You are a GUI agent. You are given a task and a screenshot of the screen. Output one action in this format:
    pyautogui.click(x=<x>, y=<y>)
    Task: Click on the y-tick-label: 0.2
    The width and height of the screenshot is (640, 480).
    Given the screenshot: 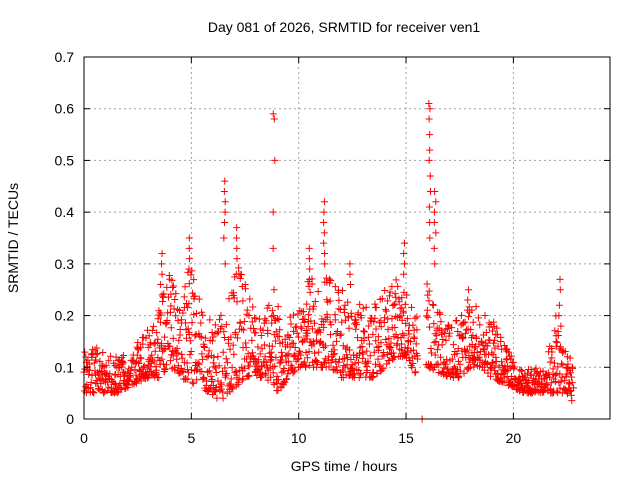 What is the action you would take?
    pyautogui.click(x=65, y=316)
    